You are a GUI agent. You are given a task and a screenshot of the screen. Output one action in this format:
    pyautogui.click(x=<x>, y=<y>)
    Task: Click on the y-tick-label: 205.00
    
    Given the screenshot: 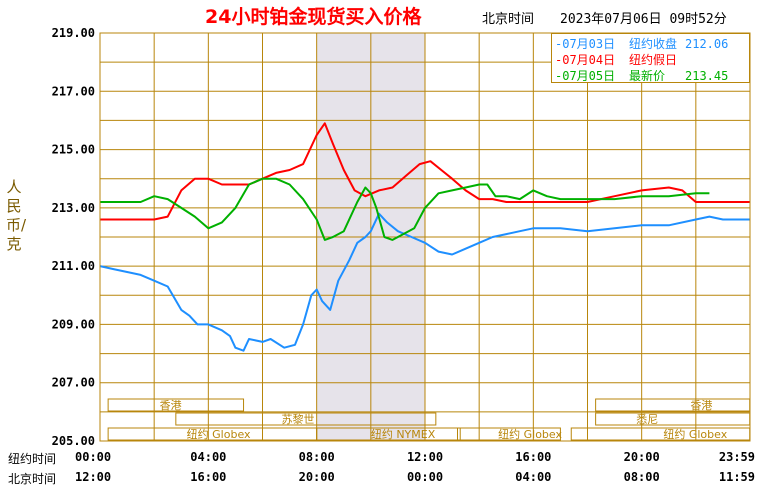 What is the action you would take?
    pyautogui.click(x=73, y=441)
    